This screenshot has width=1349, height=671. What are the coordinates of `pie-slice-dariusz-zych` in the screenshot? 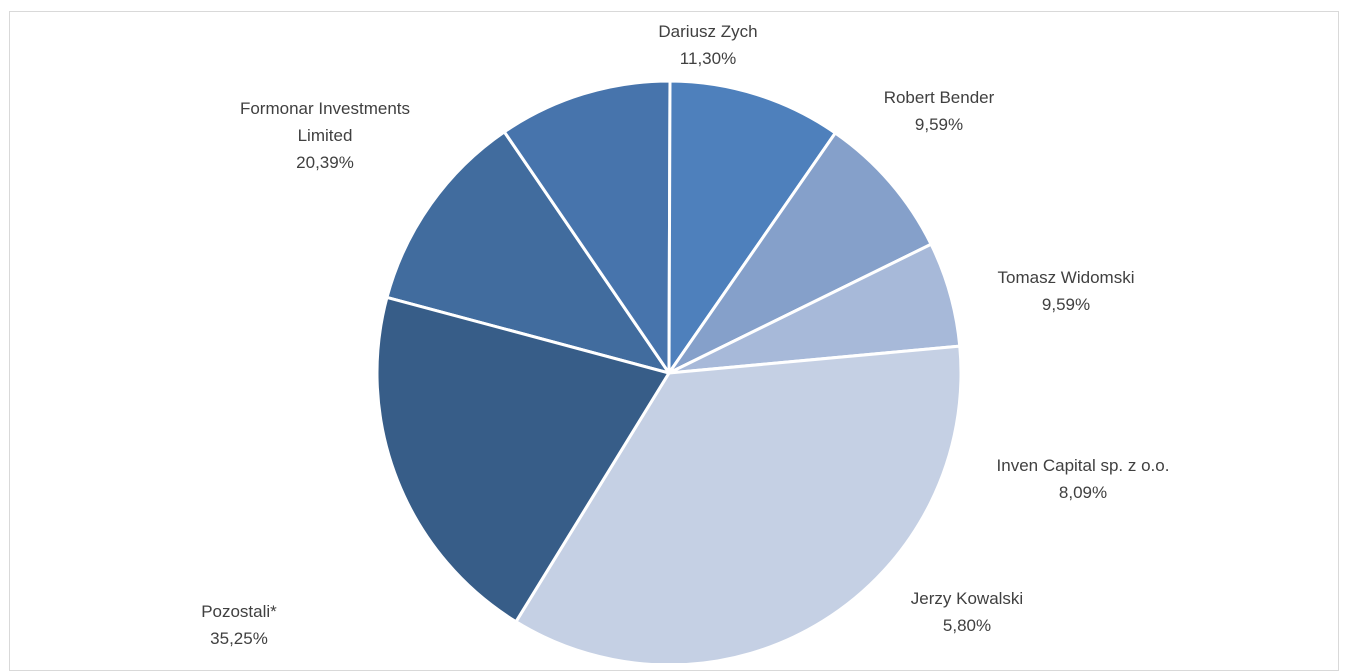 It's located at (529, 252).